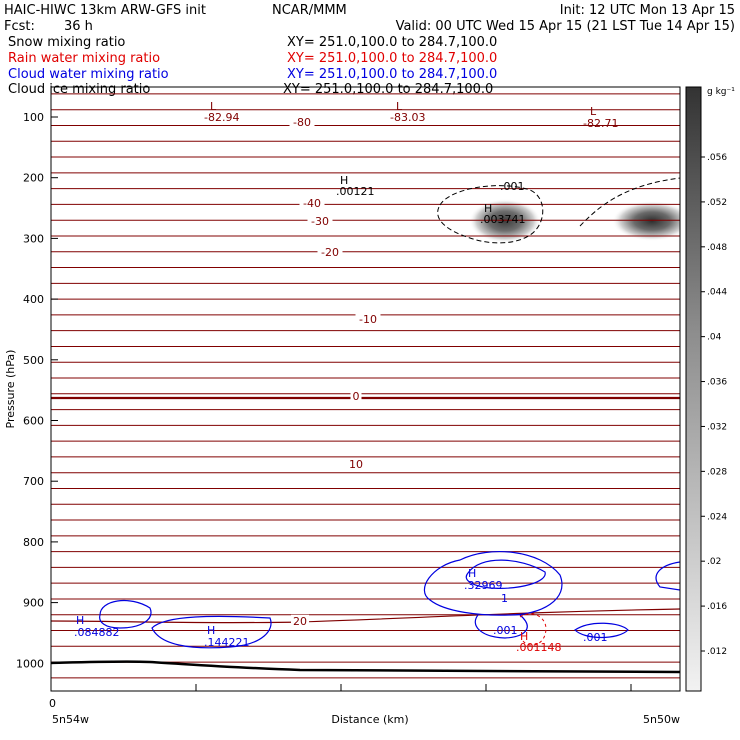  I want to click on isotherm-label: -40, so click(312, 203).